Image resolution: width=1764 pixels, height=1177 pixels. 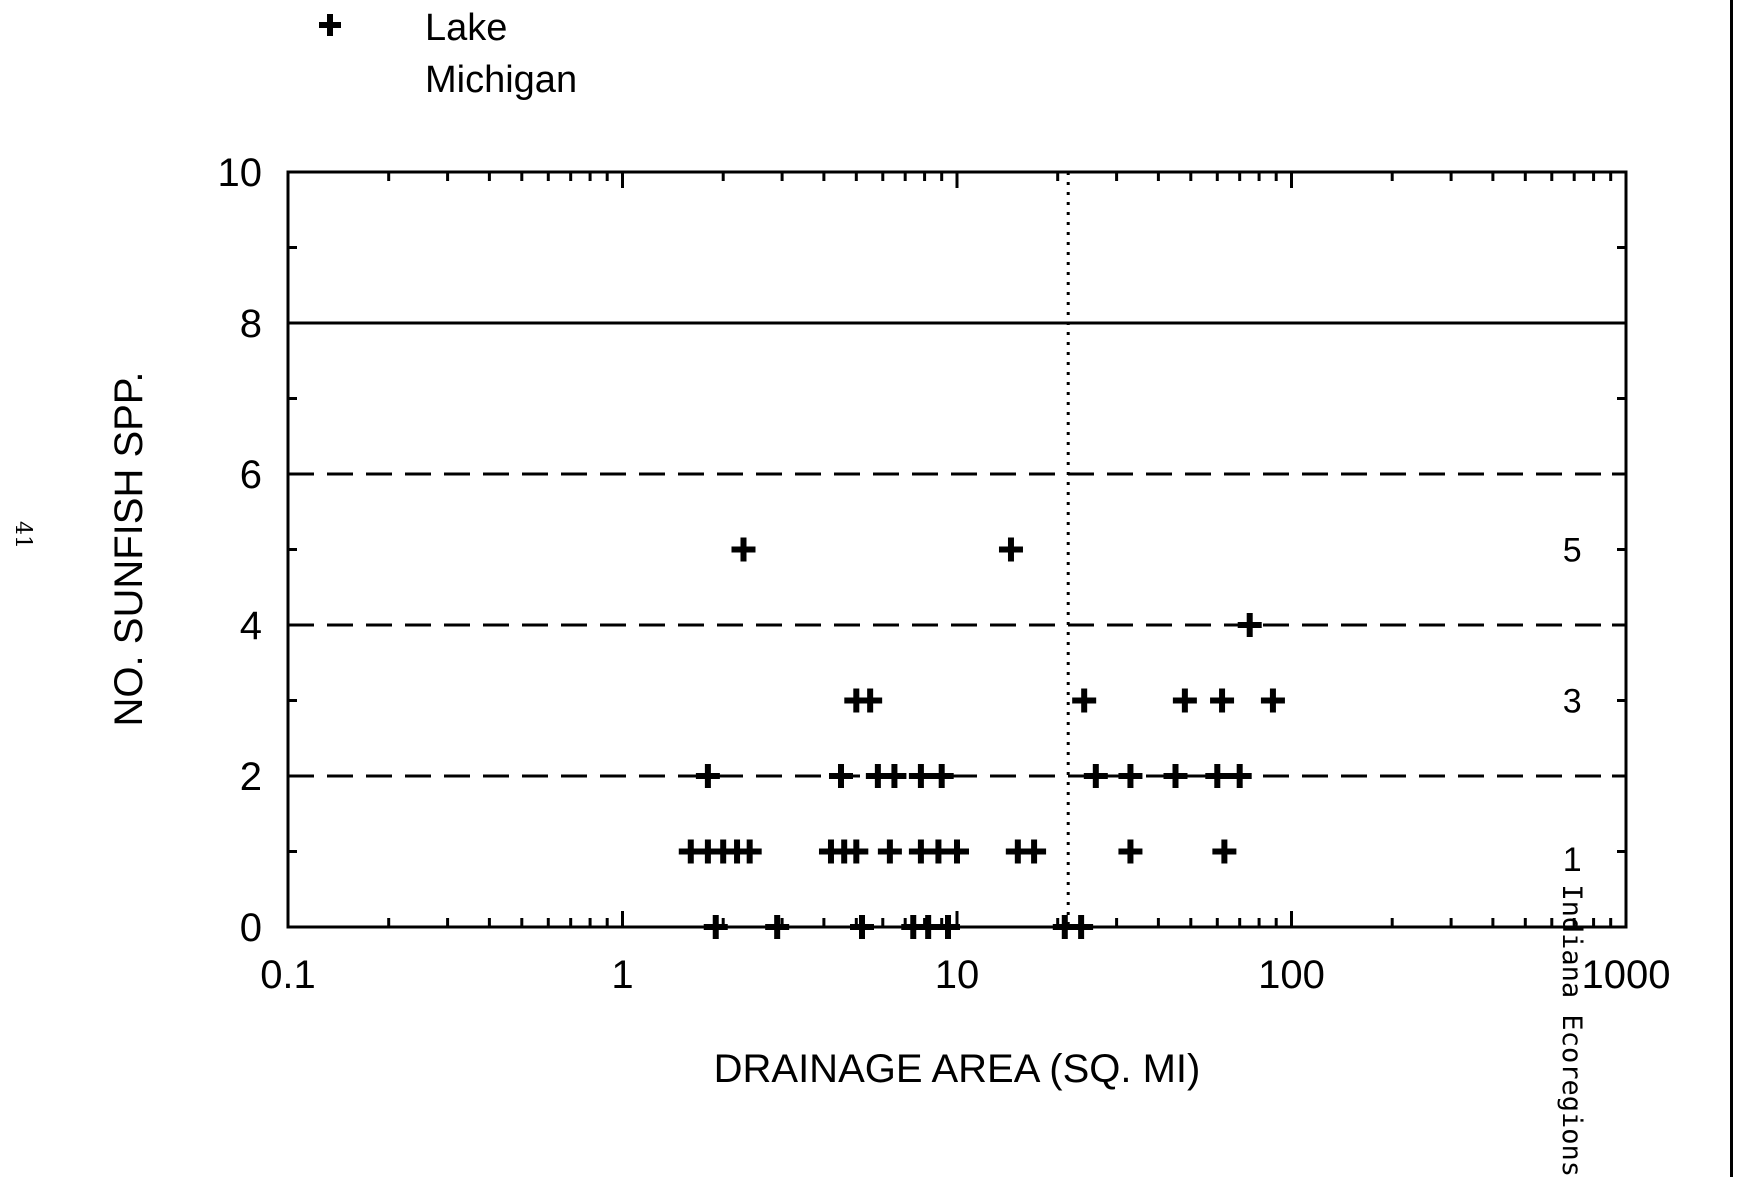 What do you see at coordinates (288, 975) in the screenshot?
I see `x-tick-label: 0.1` at bounding box center [288, 975].